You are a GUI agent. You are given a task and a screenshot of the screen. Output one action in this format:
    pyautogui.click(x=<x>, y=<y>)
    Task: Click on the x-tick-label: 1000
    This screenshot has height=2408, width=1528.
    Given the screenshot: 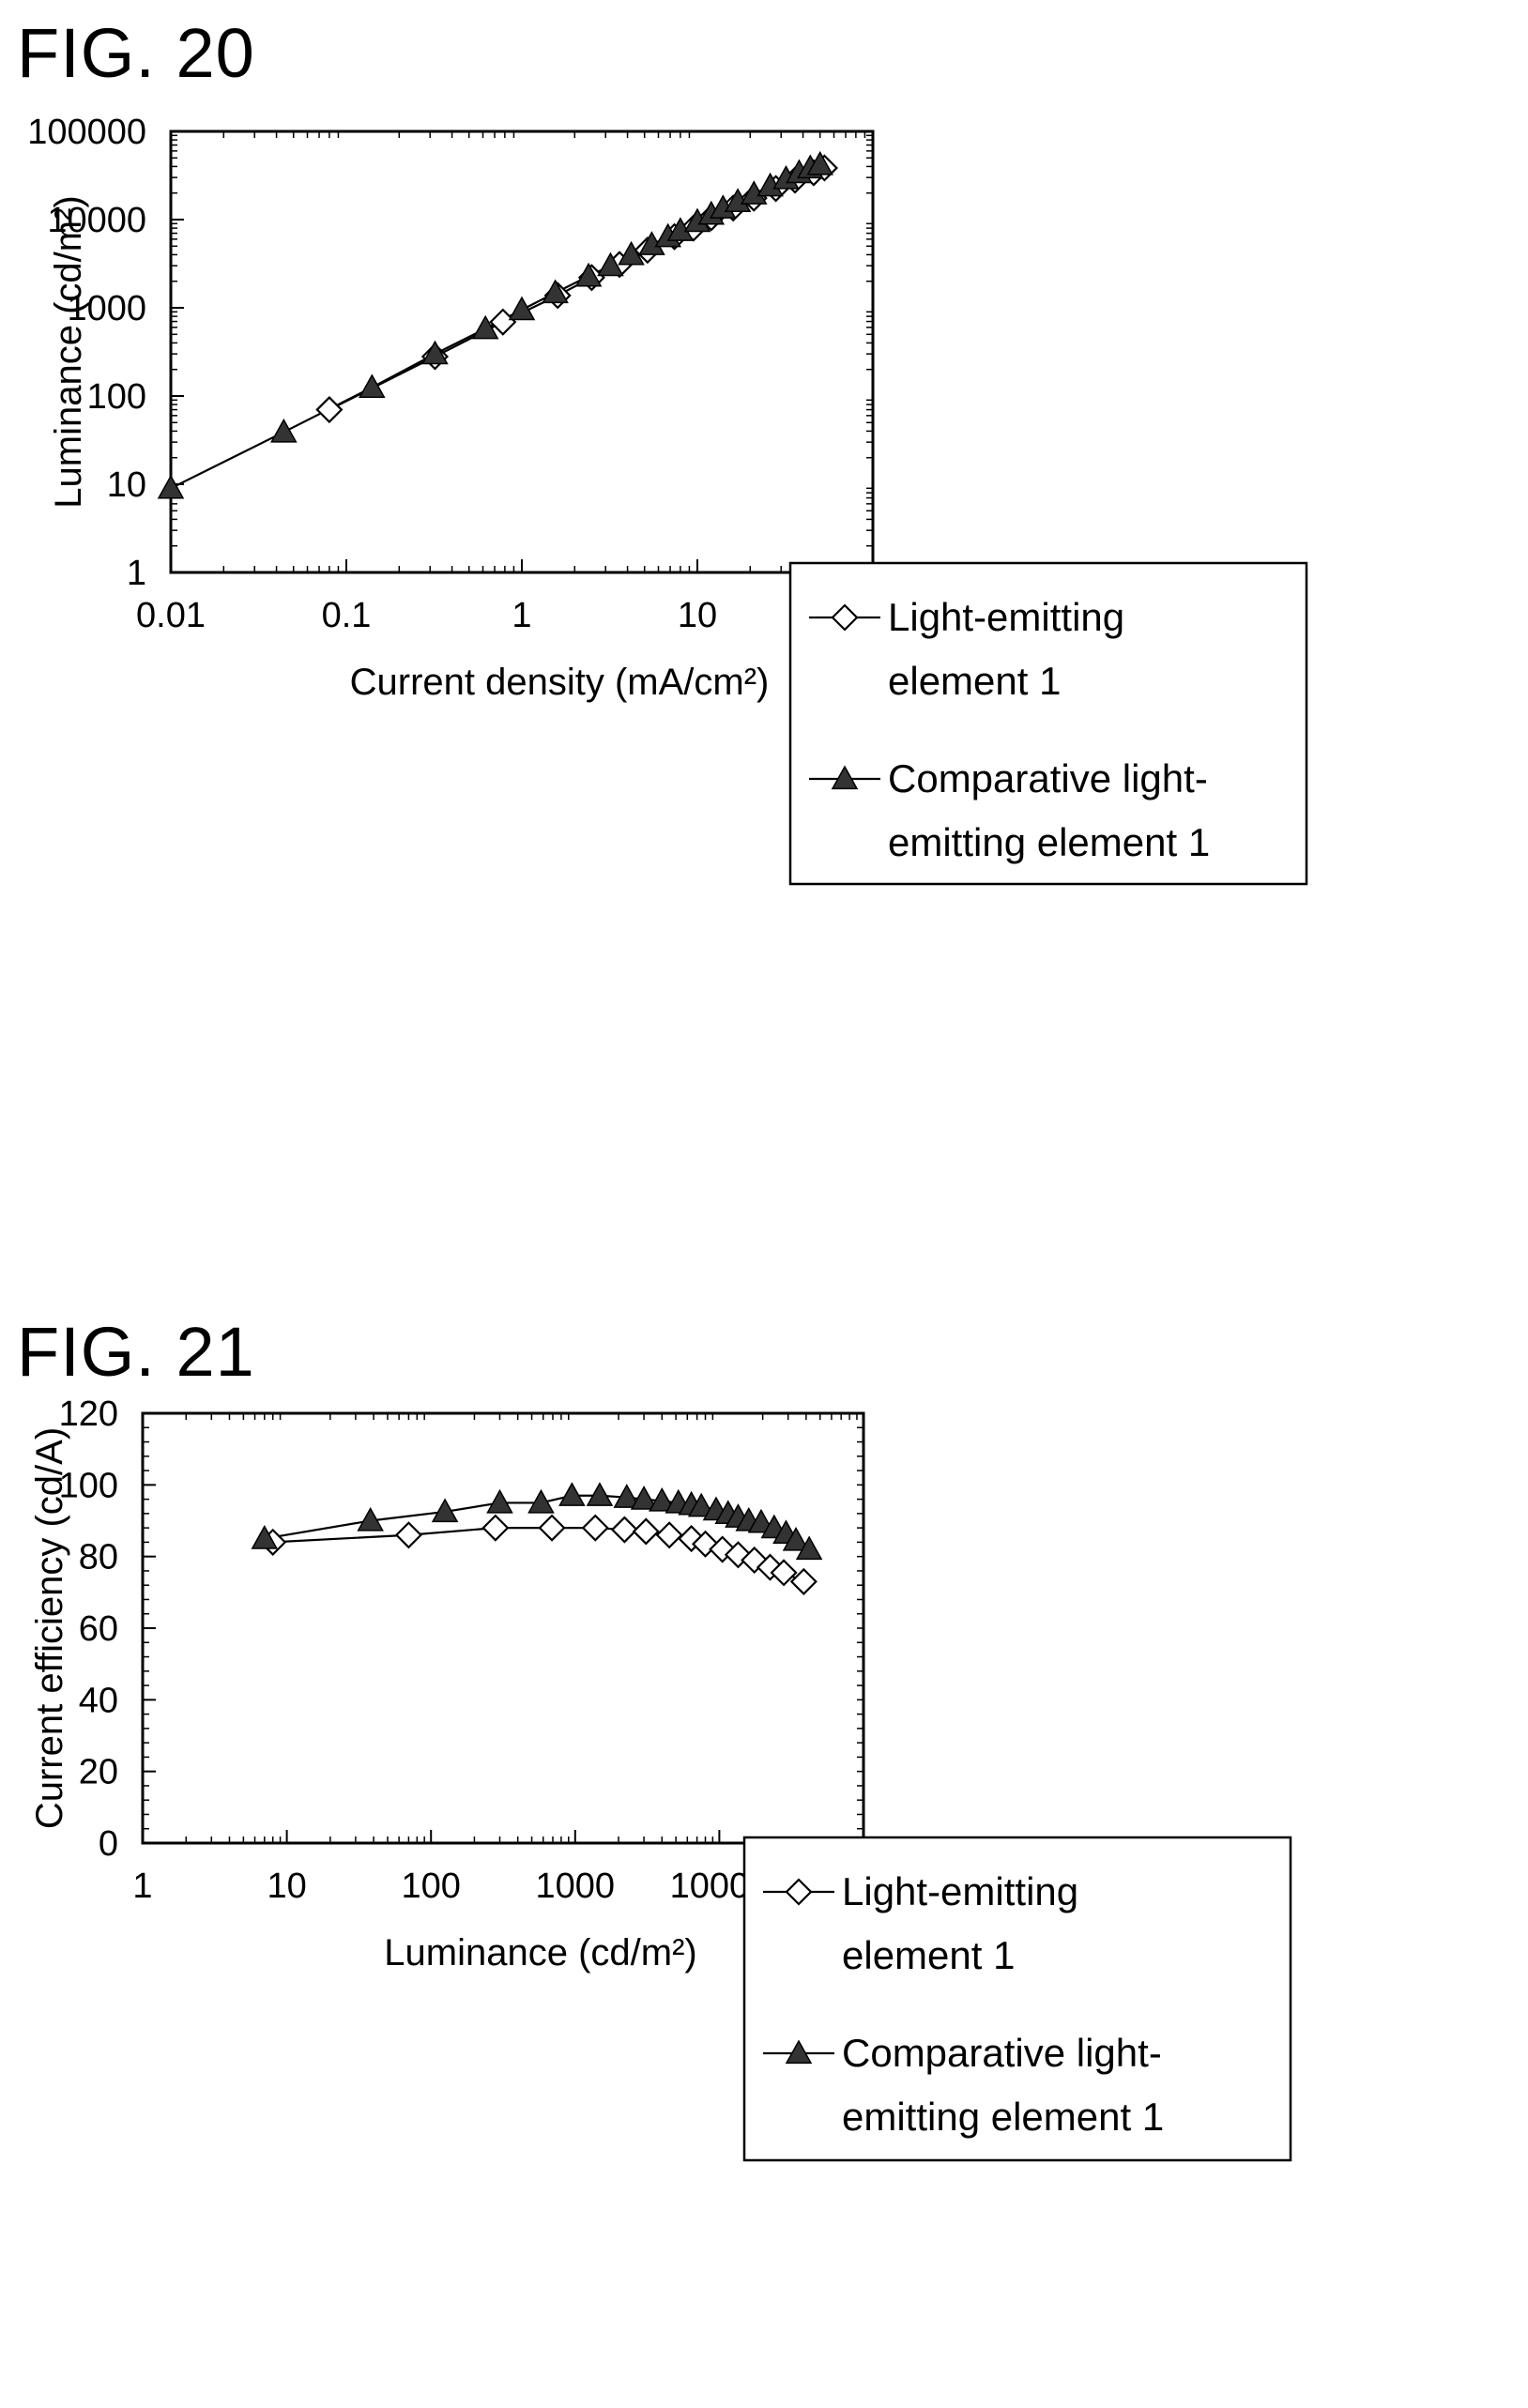 What is the action you would take?
    pyautogui.click(x=576, y=1886)
    